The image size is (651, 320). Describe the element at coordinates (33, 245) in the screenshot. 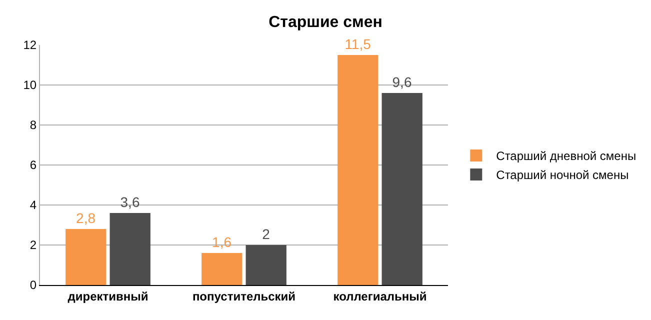

I see `y-tick-label: 2` at that location.